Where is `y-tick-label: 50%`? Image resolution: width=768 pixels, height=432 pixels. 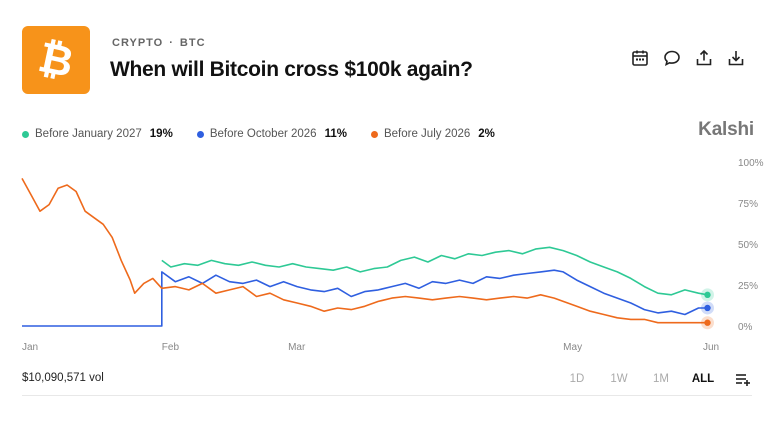
y-tick-label: 50% is located at coordinates (748, 245).